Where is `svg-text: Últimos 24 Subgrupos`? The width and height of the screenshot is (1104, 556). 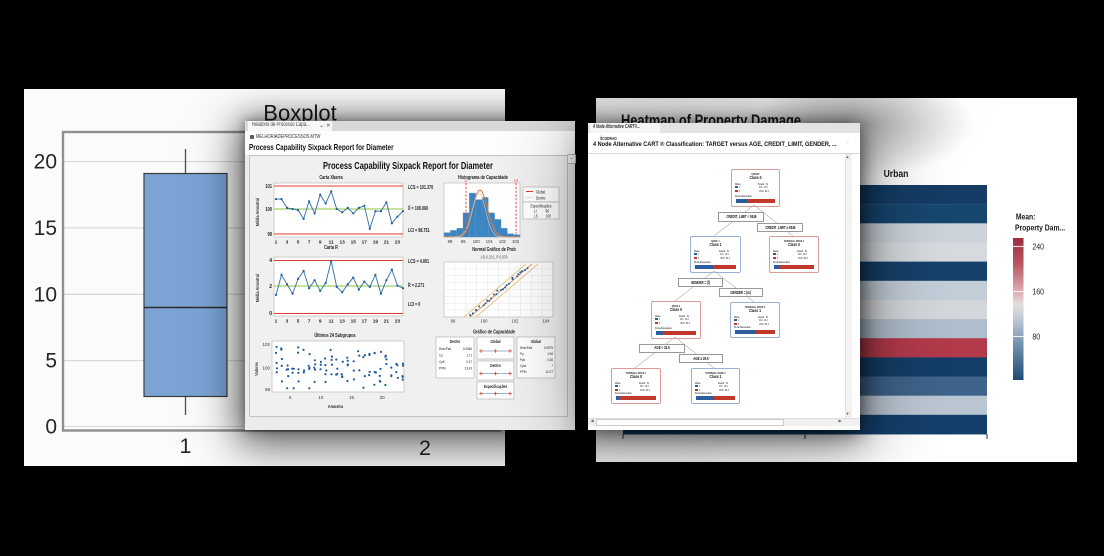 svg-text: Últimos 24 Subgrupos is located at coordinates (335, 334).